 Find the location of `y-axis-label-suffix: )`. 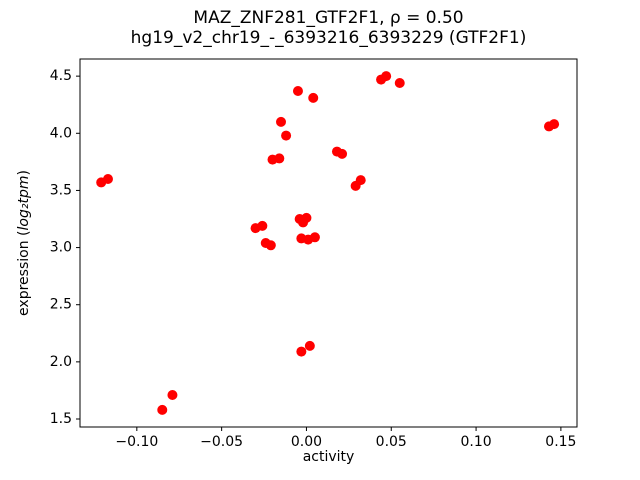

y-axis-label-suffix: ) is located at coordinates (24, 173).